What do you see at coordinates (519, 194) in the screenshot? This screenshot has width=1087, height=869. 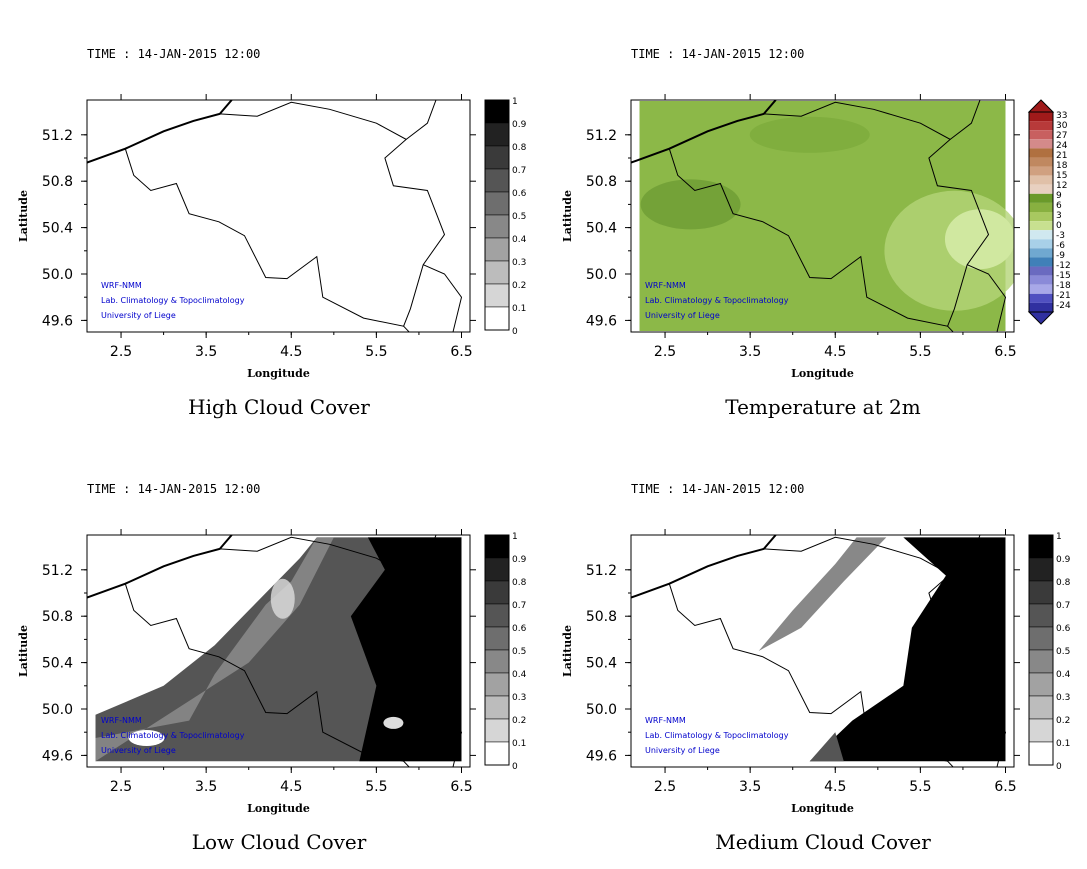 I see `colorbar-label: 0.6` at bounding box center [519, 194].